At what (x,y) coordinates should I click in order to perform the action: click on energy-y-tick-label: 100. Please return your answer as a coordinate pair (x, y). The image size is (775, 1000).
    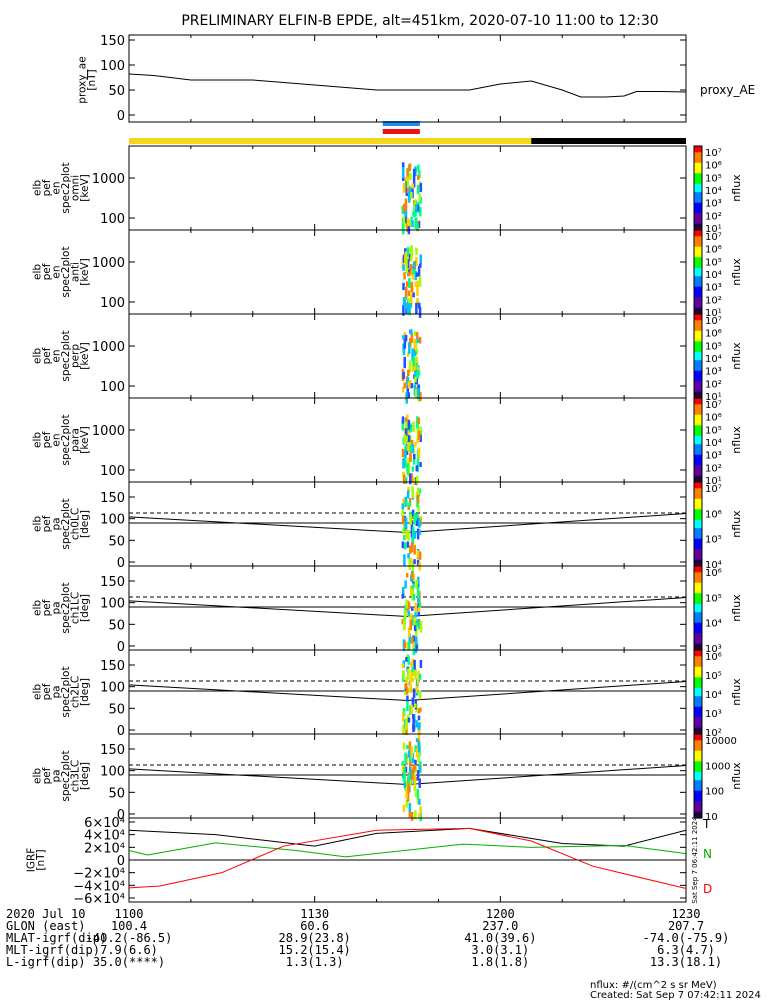
    Looking at the image, I should click on (112, 303).